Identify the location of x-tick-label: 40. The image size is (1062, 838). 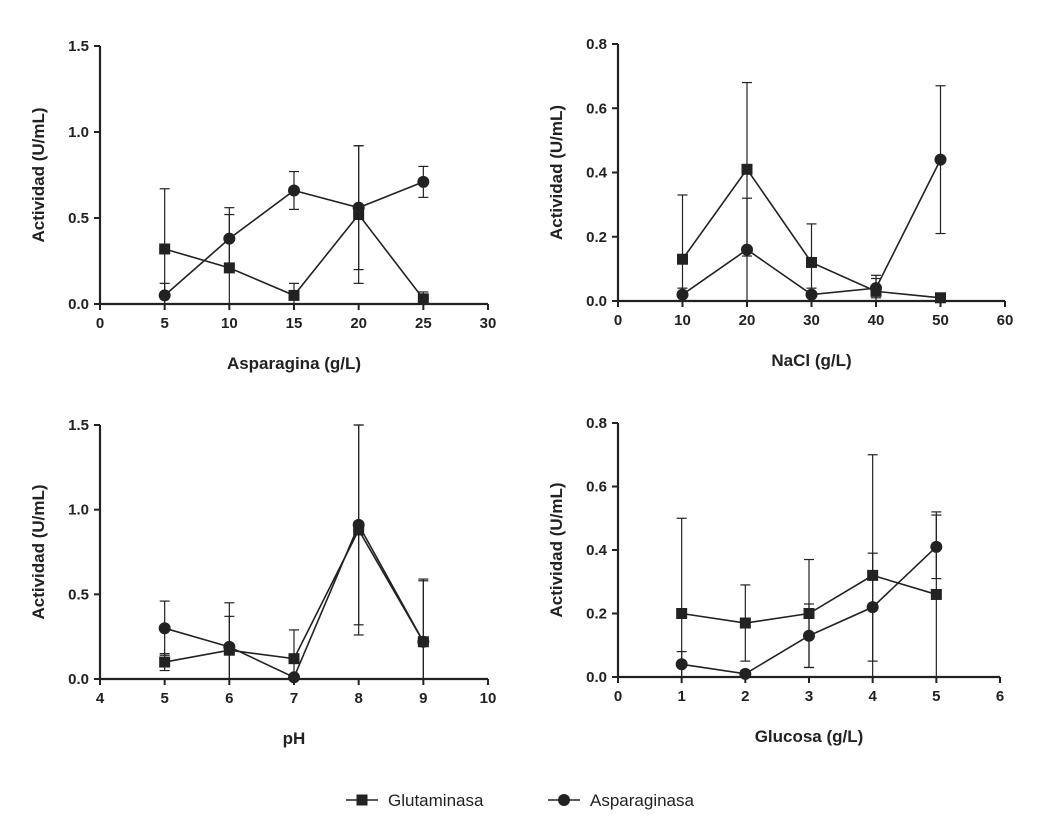
(876, 320).